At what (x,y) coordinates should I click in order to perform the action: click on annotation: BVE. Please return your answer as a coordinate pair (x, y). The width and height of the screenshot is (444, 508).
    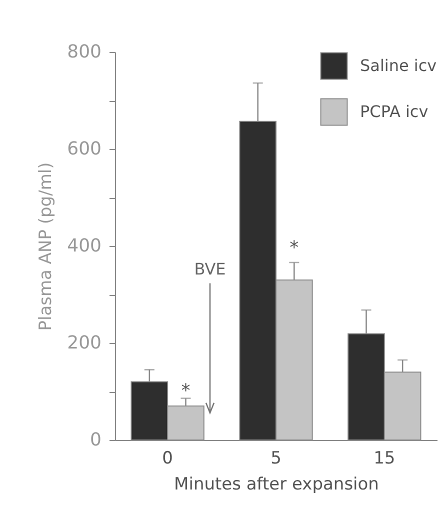
    Looking at the image, I should click on (210, 268).